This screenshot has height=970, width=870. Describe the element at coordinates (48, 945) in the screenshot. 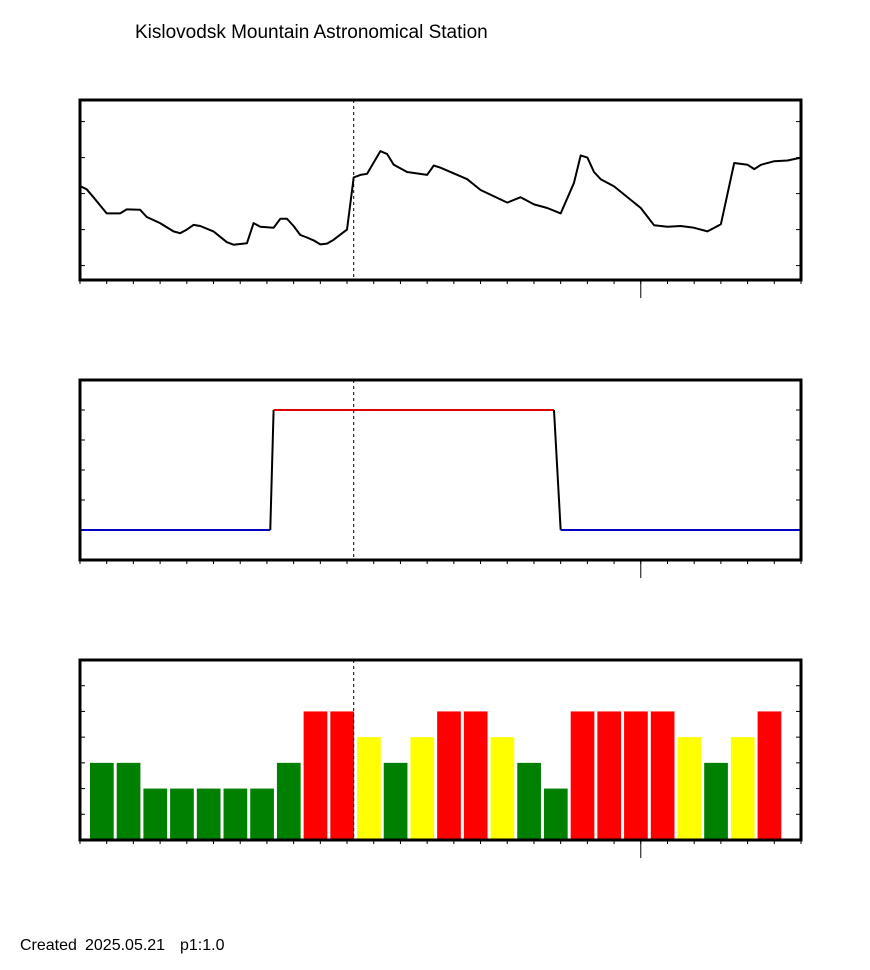

I see `created-label: Created` at that location.